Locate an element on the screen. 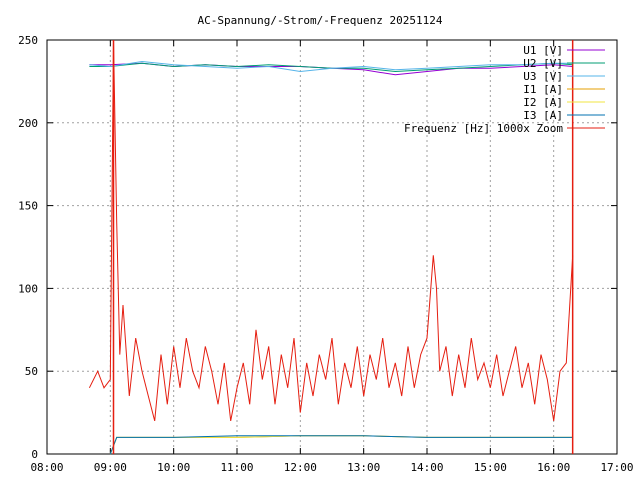 This screenshot has height=480, width=640. y-tick-label: 50 is located at coordinates (31, 371).